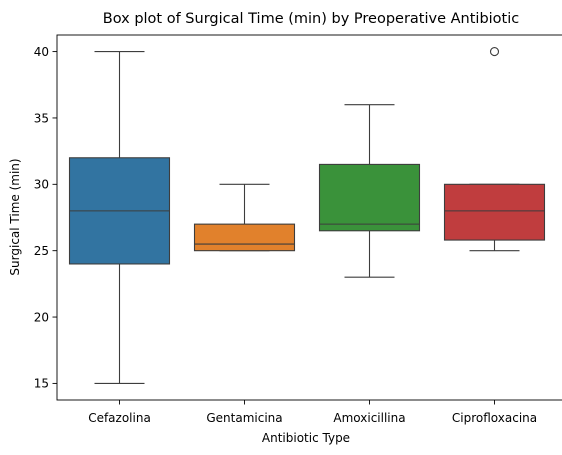 This screenshot has height=455, width=562. What do you see at coordinates (119, 418) in the screenshot?
I see `x-tick-label: Cefazolina` at bounding box center [119, 418].